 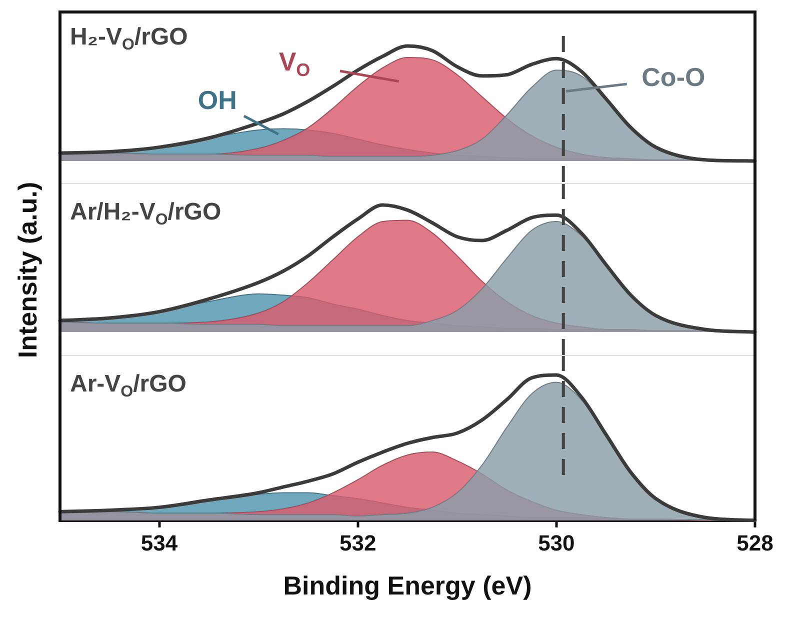 I want to click on legend-label: Co-O, so click(x=674, y=77).